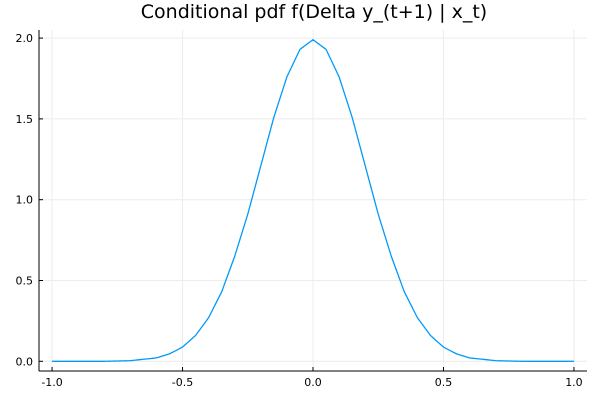 This screenshot has height=400, width=600. What do you see at coordinates (25, 119) in the screenshot?
I see `y-tick-label: 1.5` at bounding box center [25, 119].